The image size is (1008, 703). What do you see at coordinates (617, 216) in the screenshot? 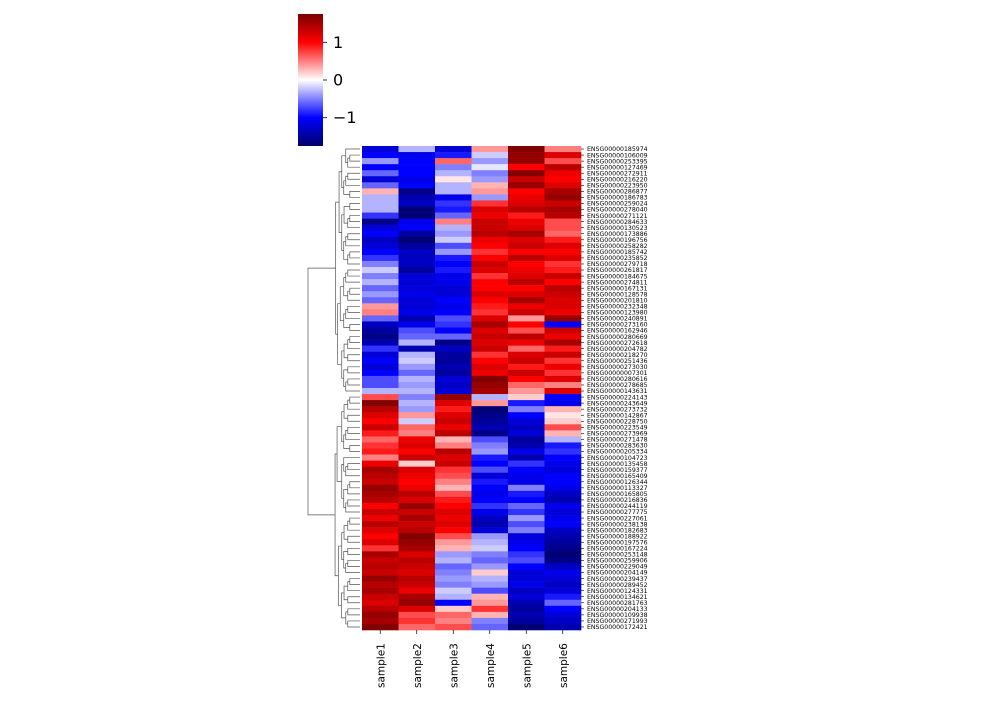
I see `row-label: ENSG00000271121` at bounding box center [617, 216].